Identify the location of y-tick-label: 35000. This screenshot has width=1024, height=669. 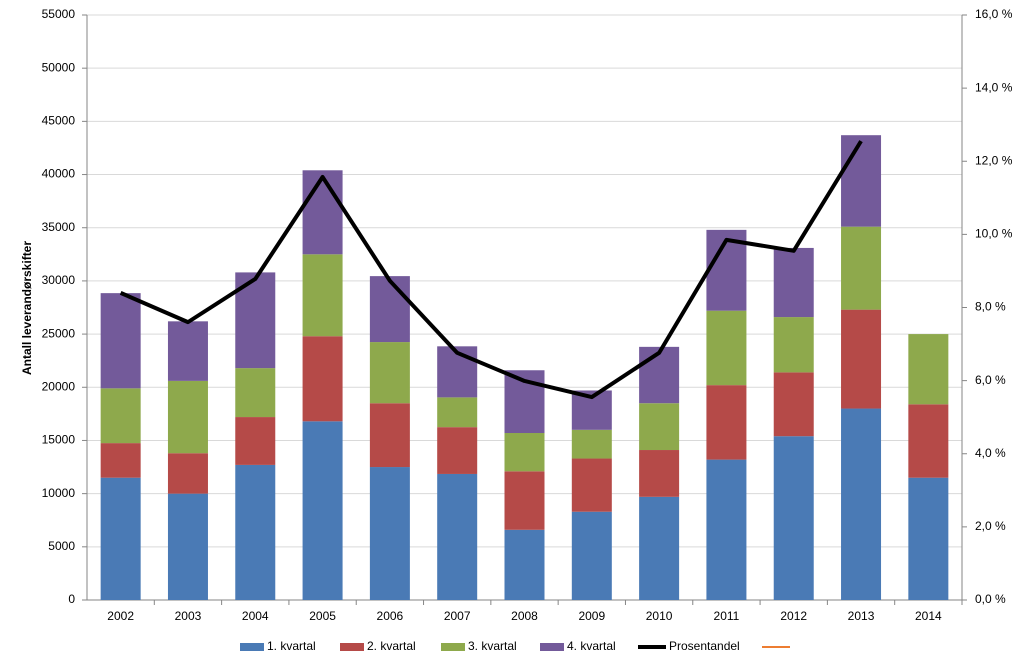
(59, 227).